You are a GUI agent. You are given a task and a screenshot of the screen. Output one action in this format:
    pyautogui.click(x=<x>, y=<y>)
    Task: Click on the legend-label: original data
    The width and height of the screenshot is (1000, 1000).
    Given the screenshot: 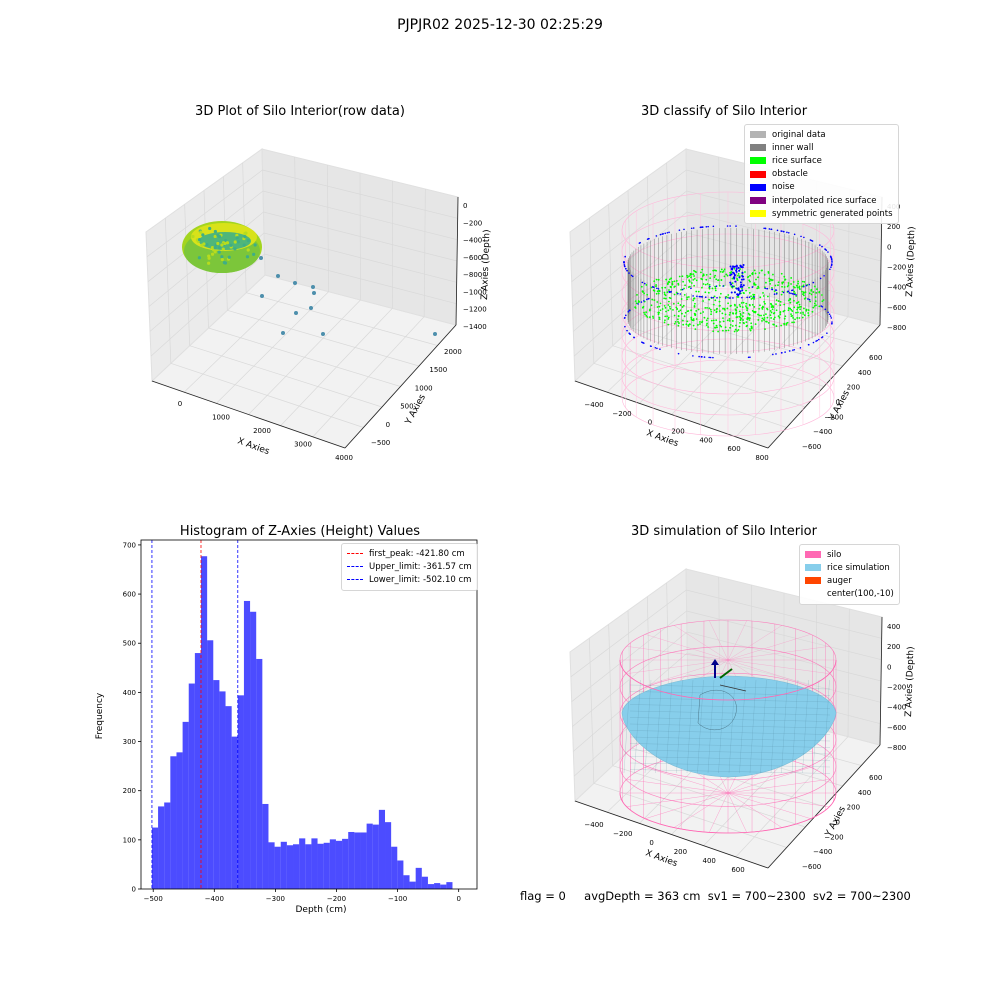 What is the action you would take?
    pyautogui.click(x=799, y=134)
    